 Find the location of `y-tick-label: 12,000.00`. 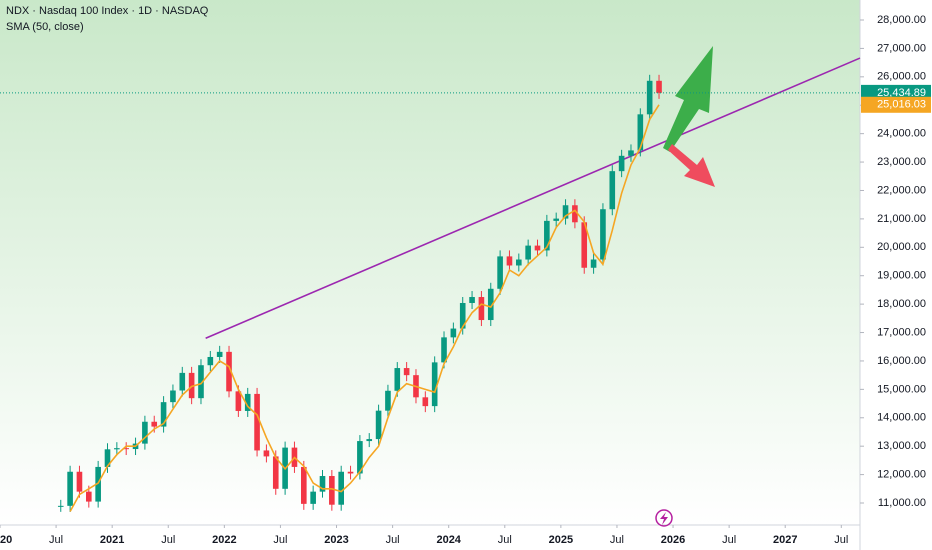

y-tick-label: 12,000.00 is located at coordinates (901, 475).